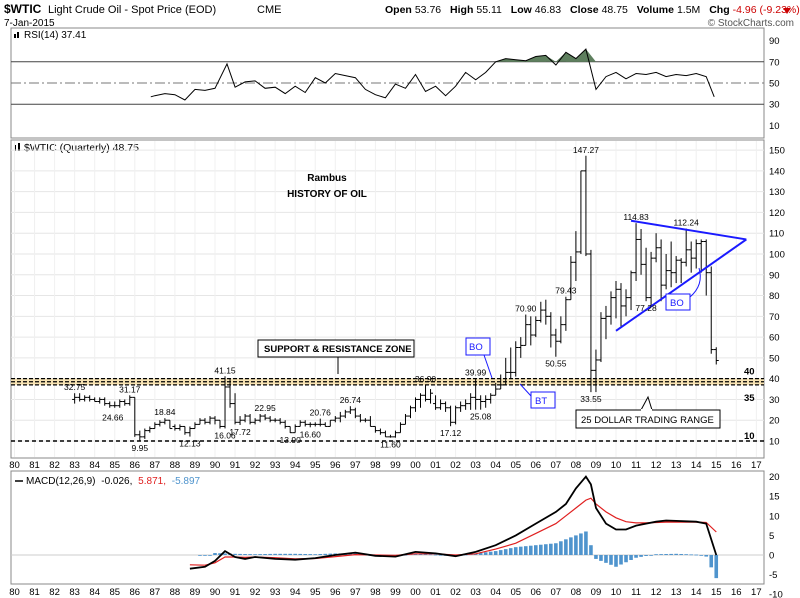  Describe the element at coordinates (432, 74) in the screenshot. I see `rsi-line` at that location.